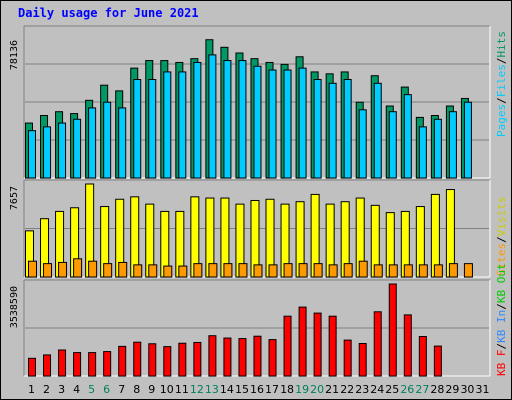 Image resolution: width=512 pixels, height=400 pixels. What do you see at coordinates (257, 389) in the screenshot?
I see `x-tick-day-16: 16` at bounding box center [257, 389].